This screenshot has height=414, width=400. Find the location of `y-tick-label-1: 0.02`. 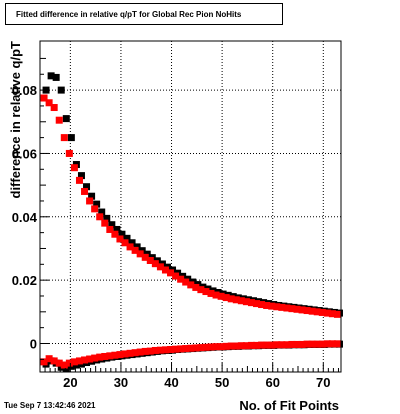

y-tick-label-1: 0.02 is located at coordinates (24, 280).